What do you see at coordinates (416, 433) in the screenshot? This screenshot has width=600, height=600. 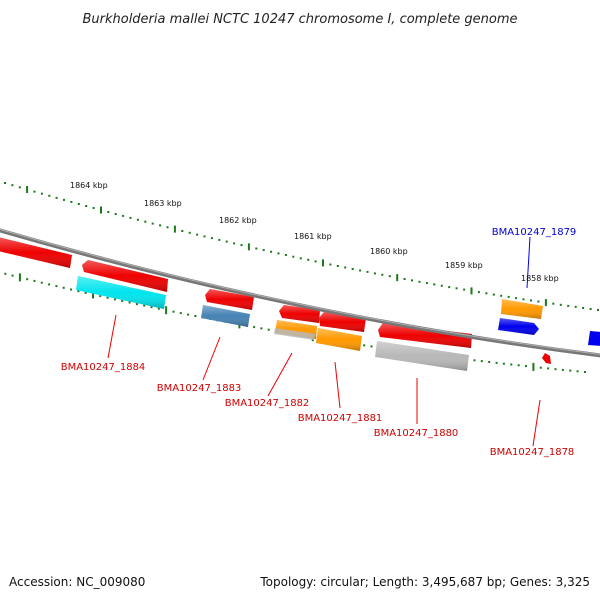 I see `gene-label: BMA10247_1880` at bounding box center [416, 433].